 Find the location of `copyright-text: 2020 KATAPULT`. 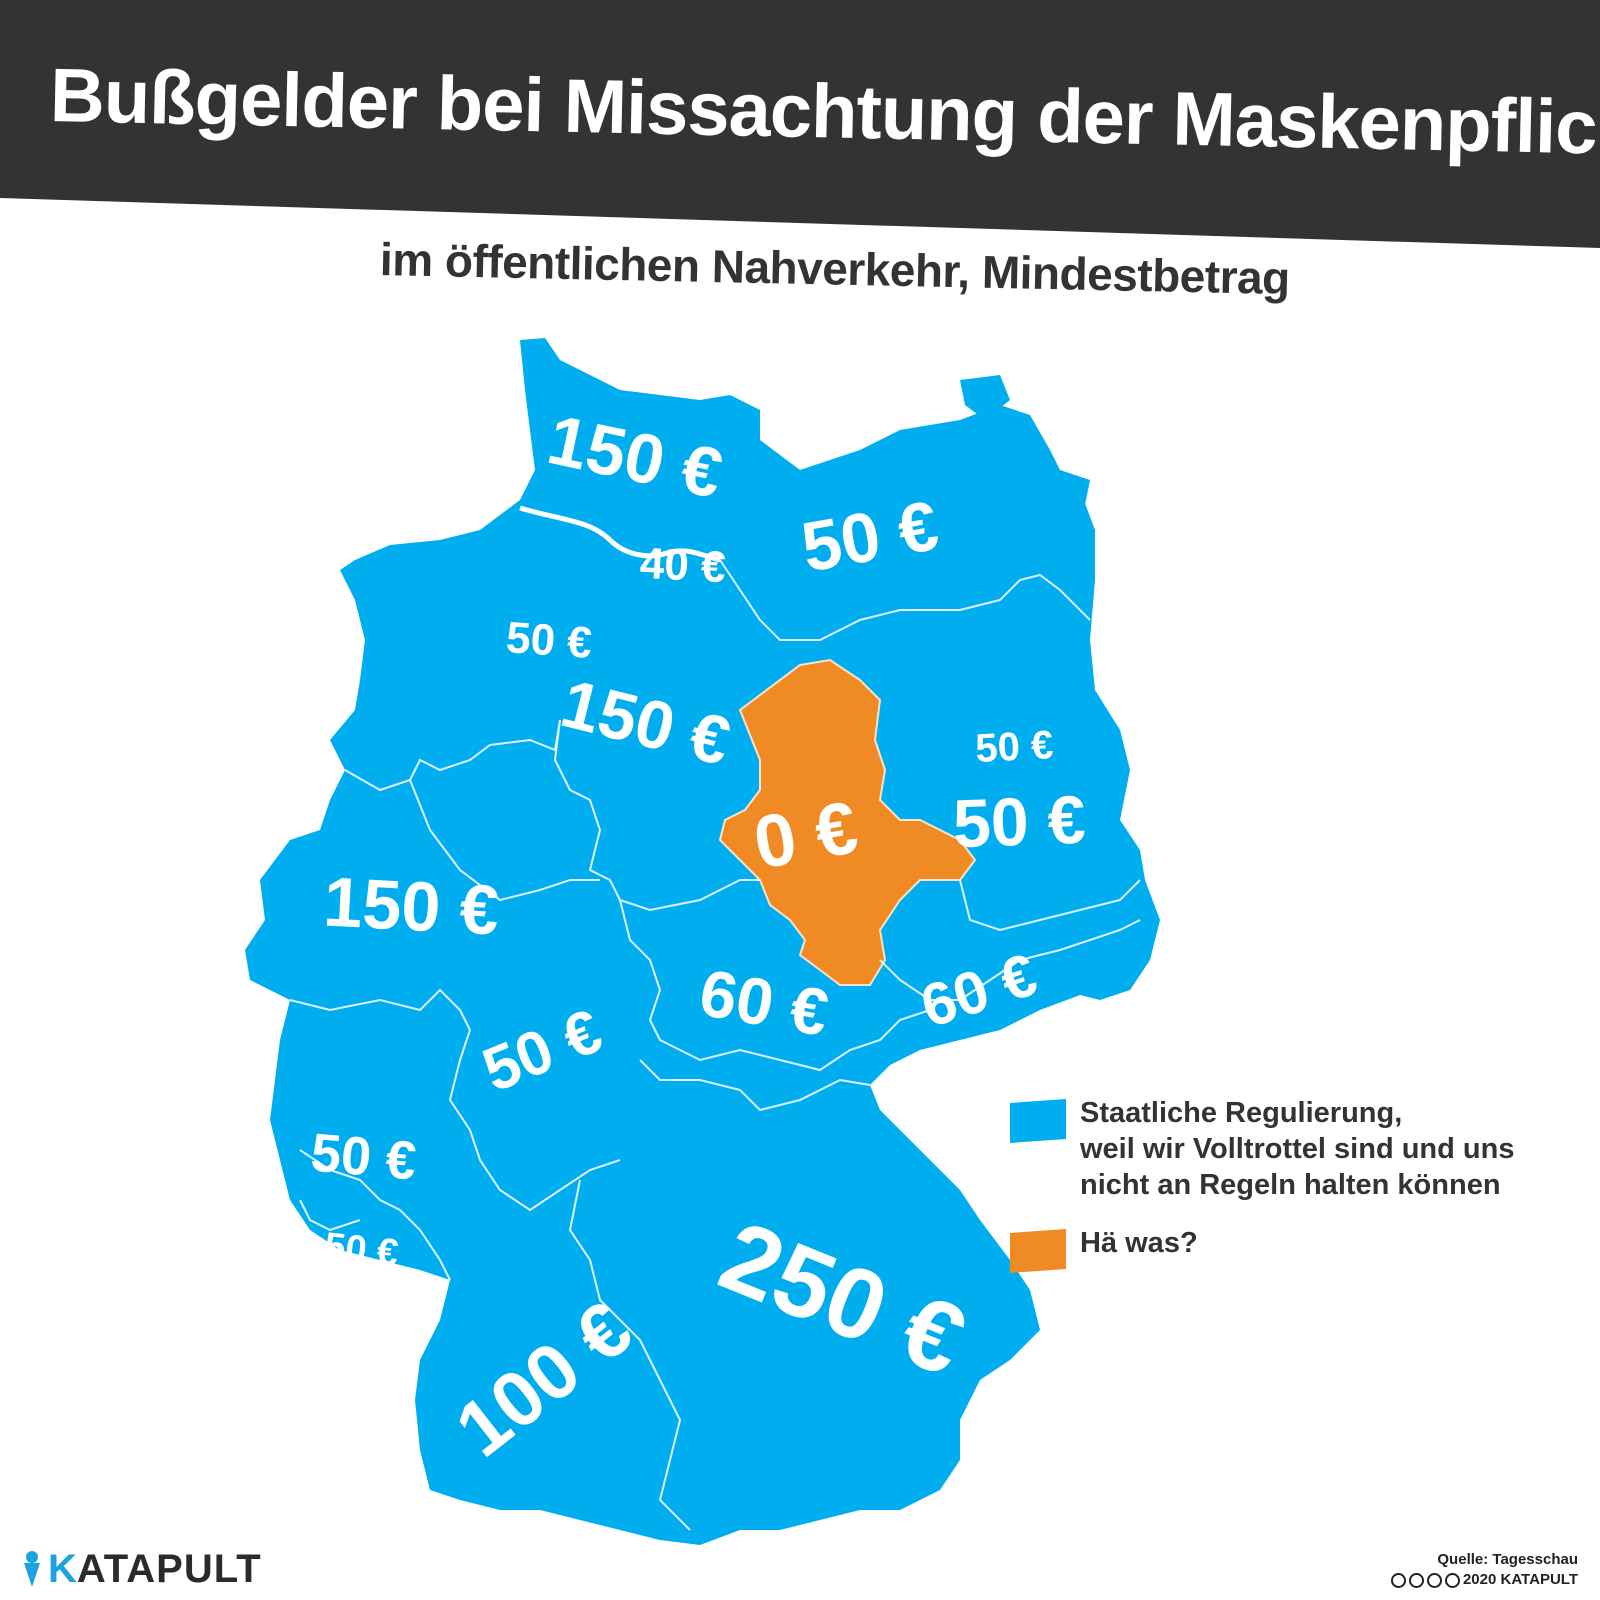

copyright-text: 2020 KATAPULT is located at coordinates (1520, 1579).